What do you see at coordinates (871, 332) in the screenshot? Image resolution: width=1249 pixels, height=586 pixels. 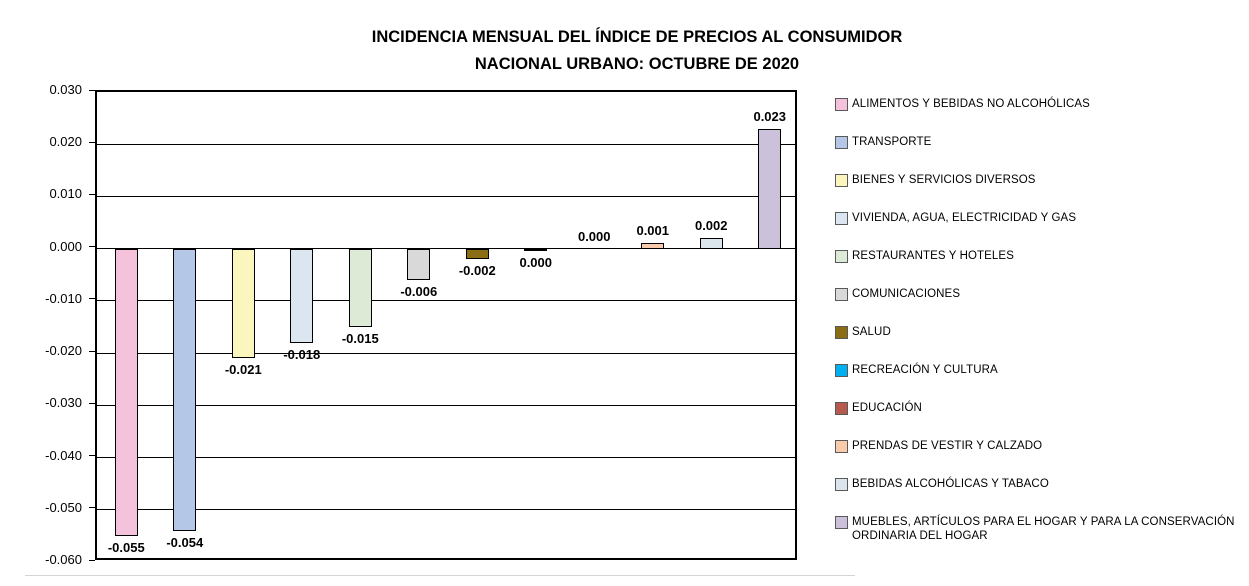 I see `legend-label: SALUD` at bounding box center [871, 332].